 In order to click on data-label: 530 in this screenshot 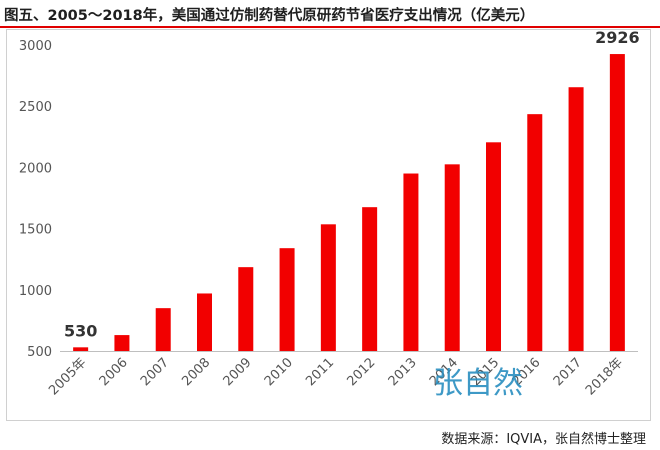, I will do `click(80, 330)`.